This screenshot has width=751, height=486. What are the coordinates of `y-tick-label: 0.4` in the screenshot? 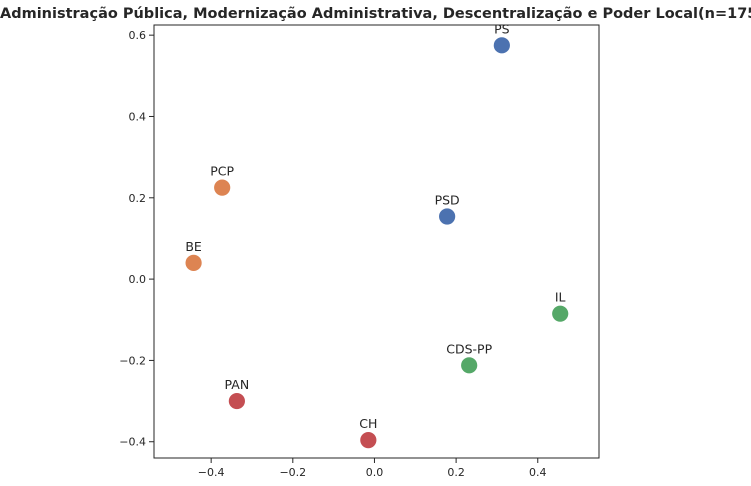 It's located at (138, 116).